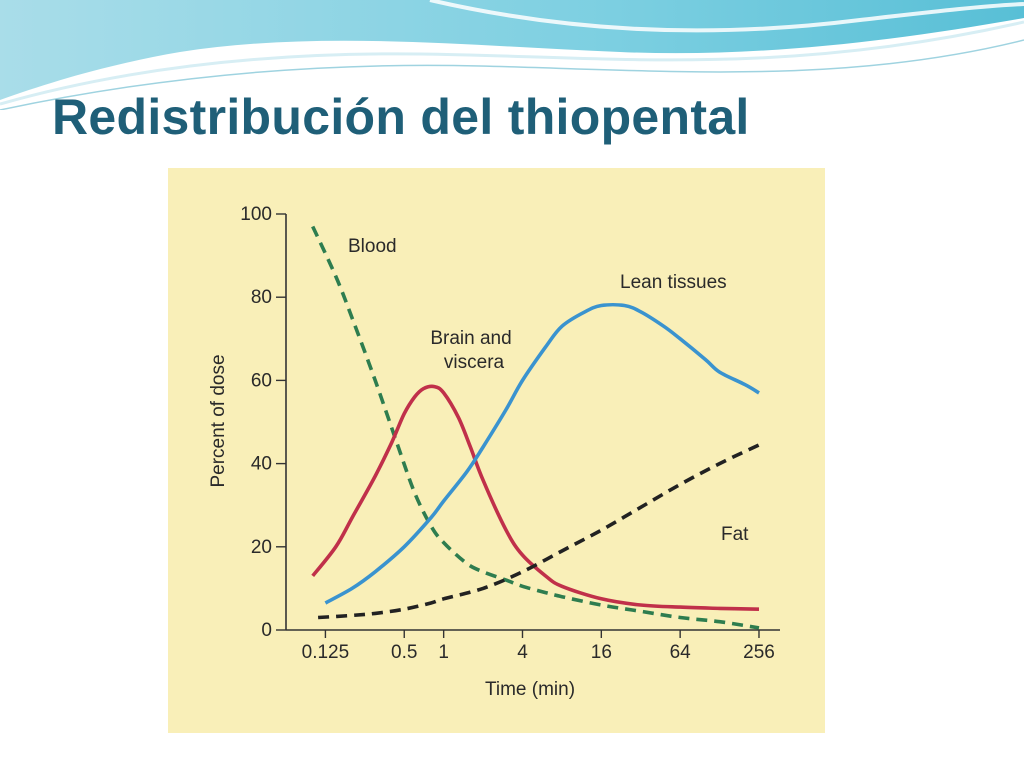 The height and width of the screenshot is (768, 1024). What do you see at coordinates (530, 689) in the screenshot?
I see `x-axis-label: Time (min)` at bounding box center [530, 689].